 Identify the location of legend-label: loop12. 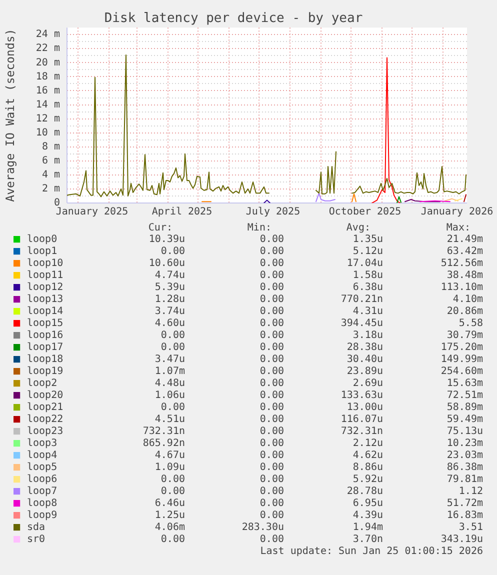
(45, 287).